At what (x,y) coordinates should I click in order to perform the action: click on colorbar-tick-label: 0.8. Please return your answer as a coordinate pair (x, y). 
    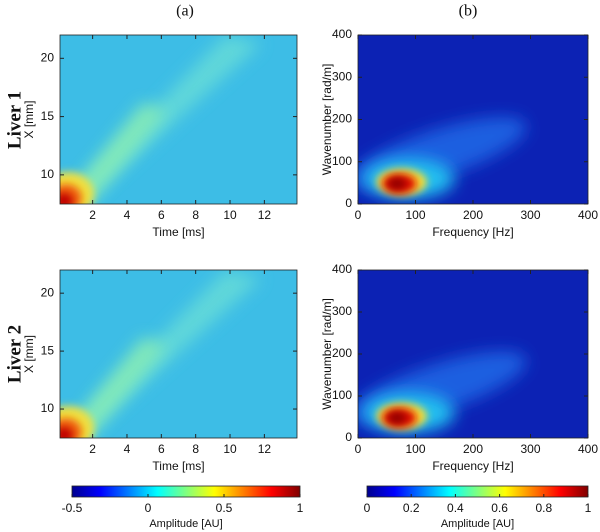
    Looking at the image, I should click on (543, 508).